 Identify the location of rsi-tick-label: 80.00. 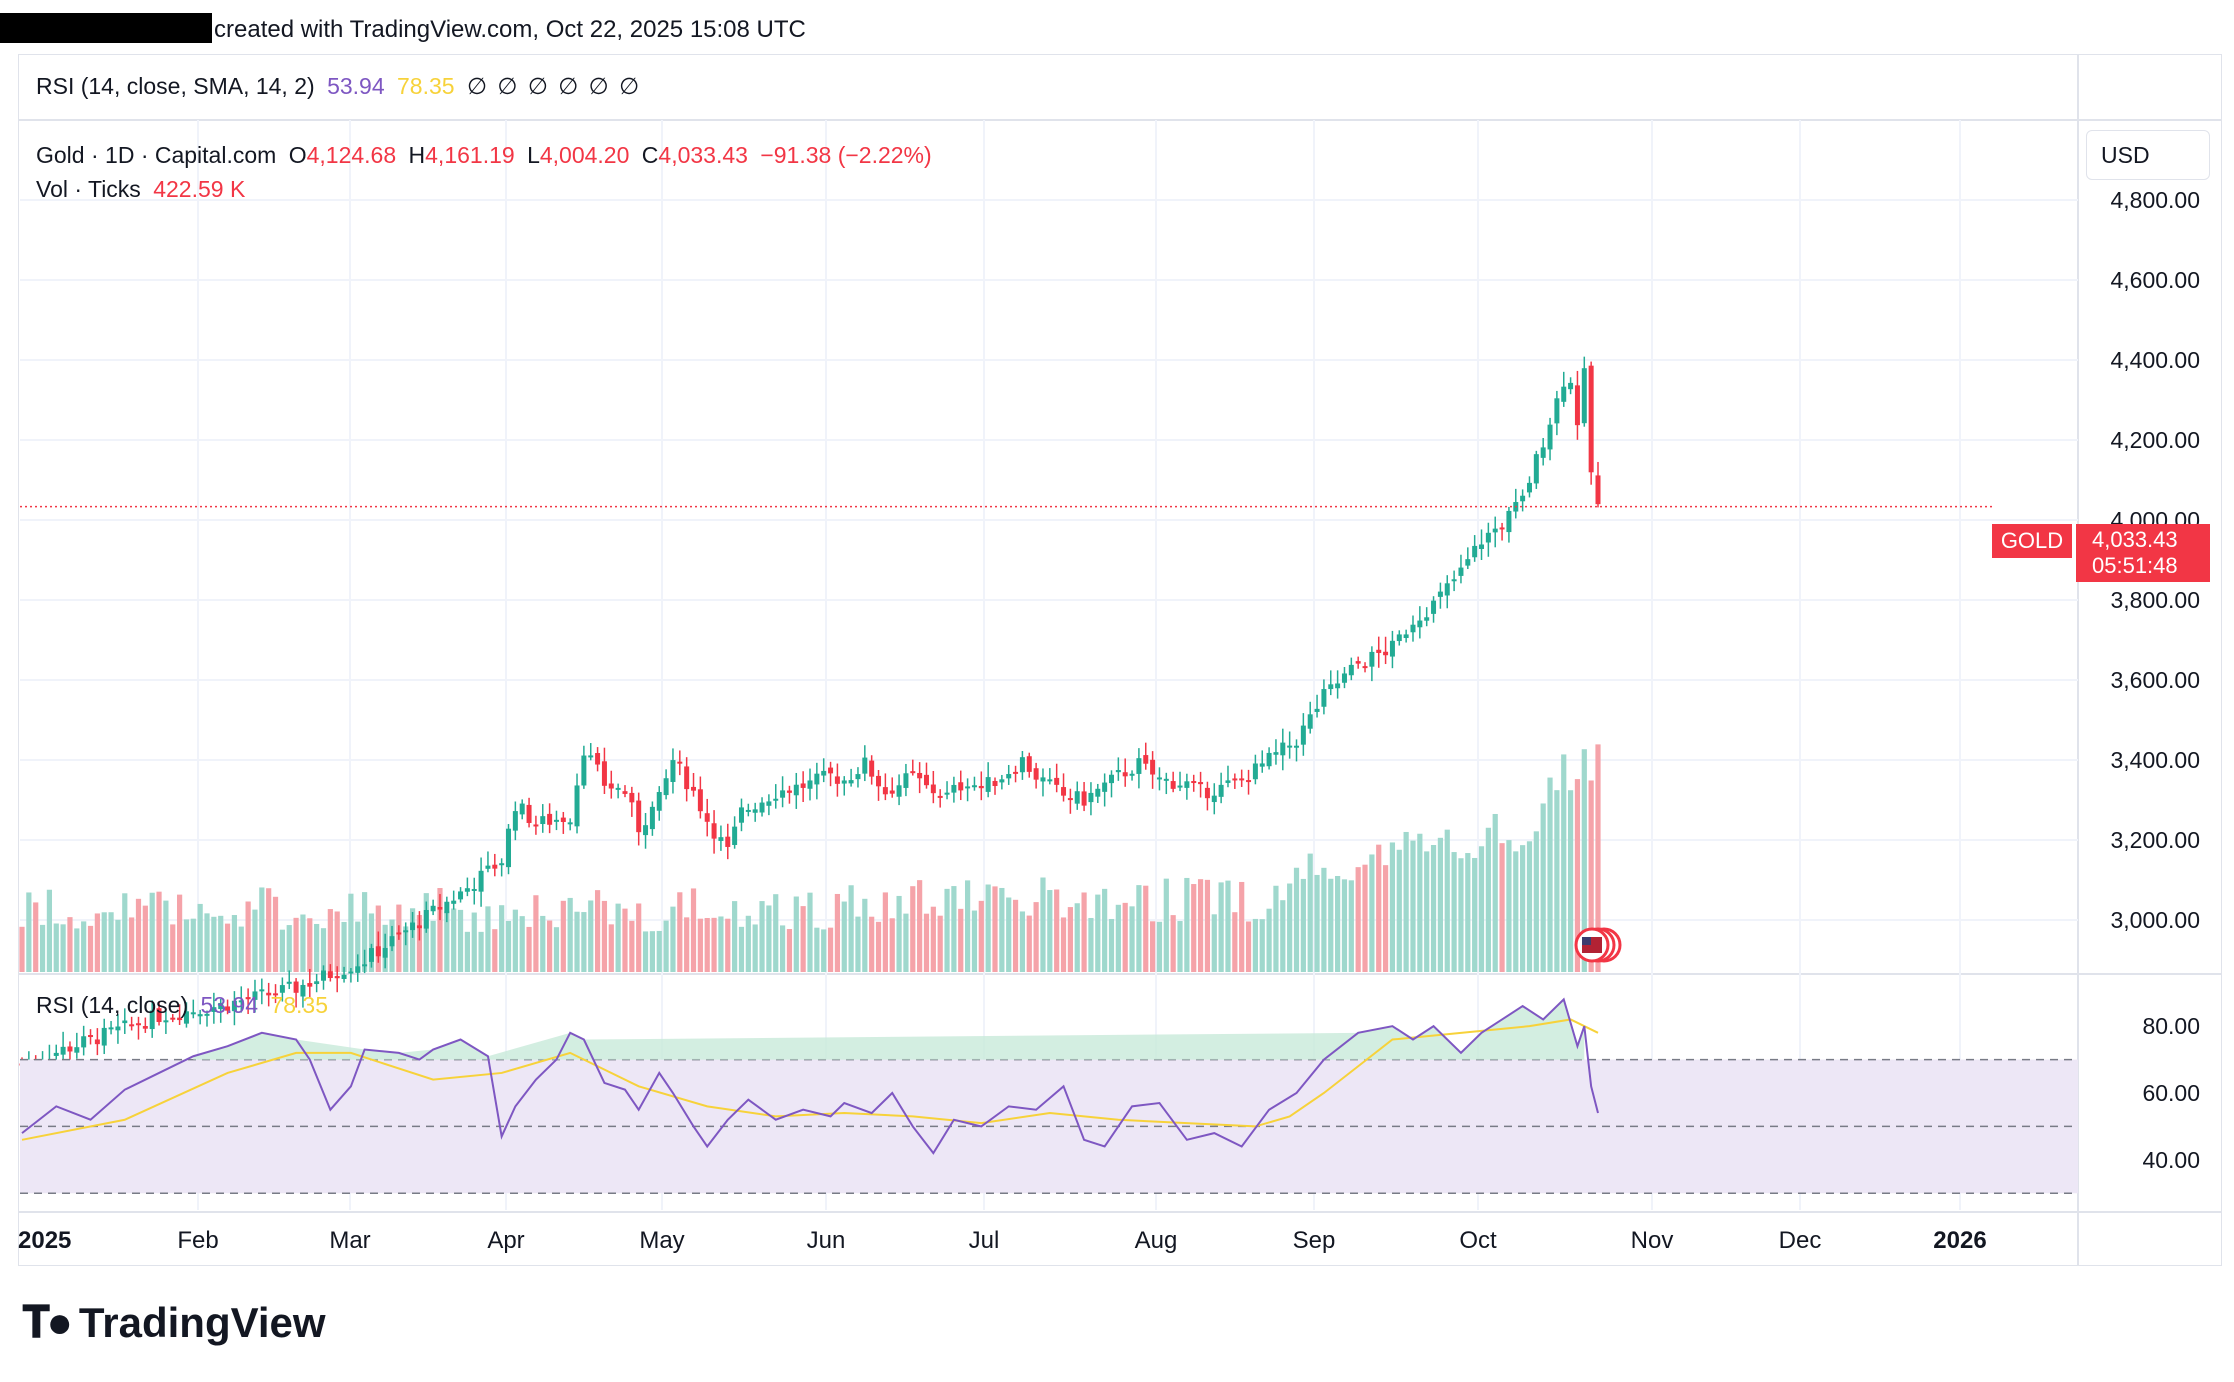
(2171, 1026).